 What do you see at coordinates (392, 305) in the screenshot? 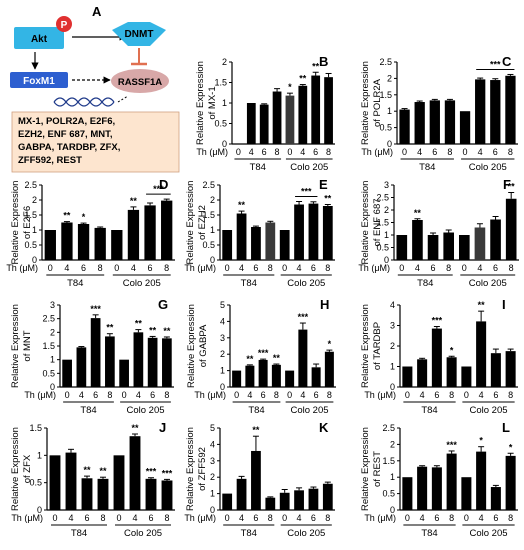
I see `y-tick-label: 4` at bounding box center [392, 305].